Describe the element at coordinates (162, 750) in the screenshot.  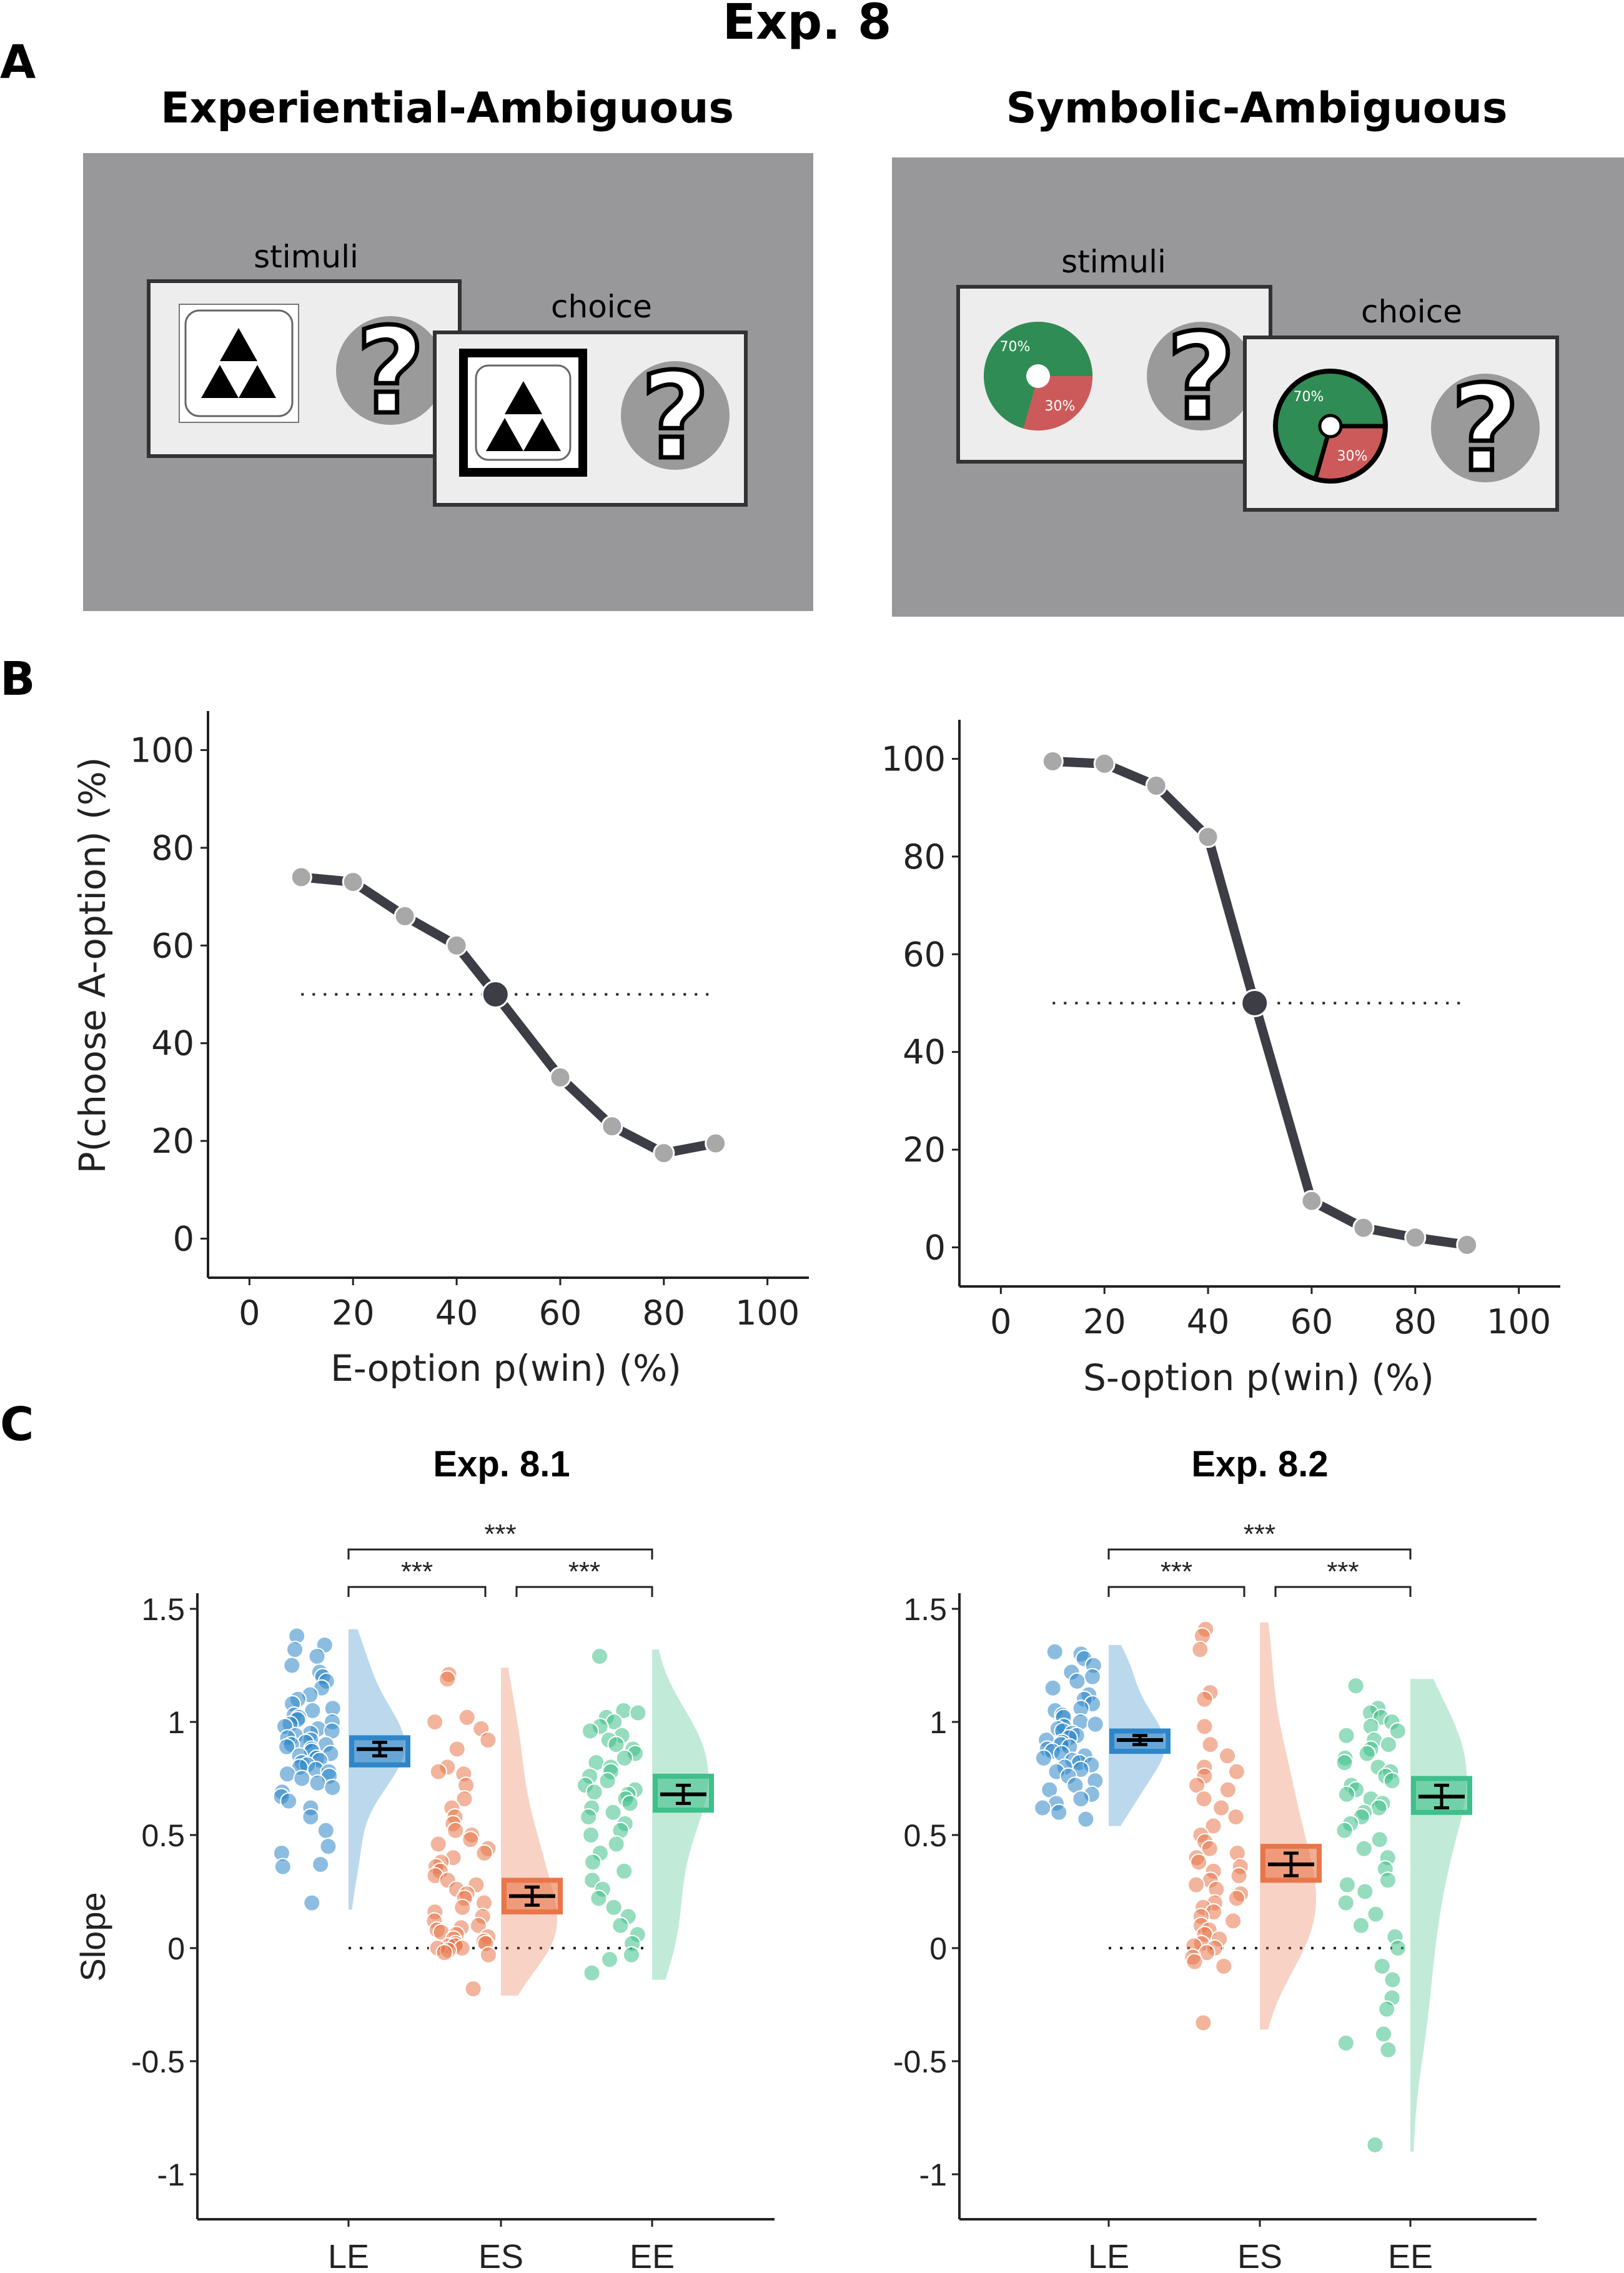
I see `y-tick-label: 100` at that location.